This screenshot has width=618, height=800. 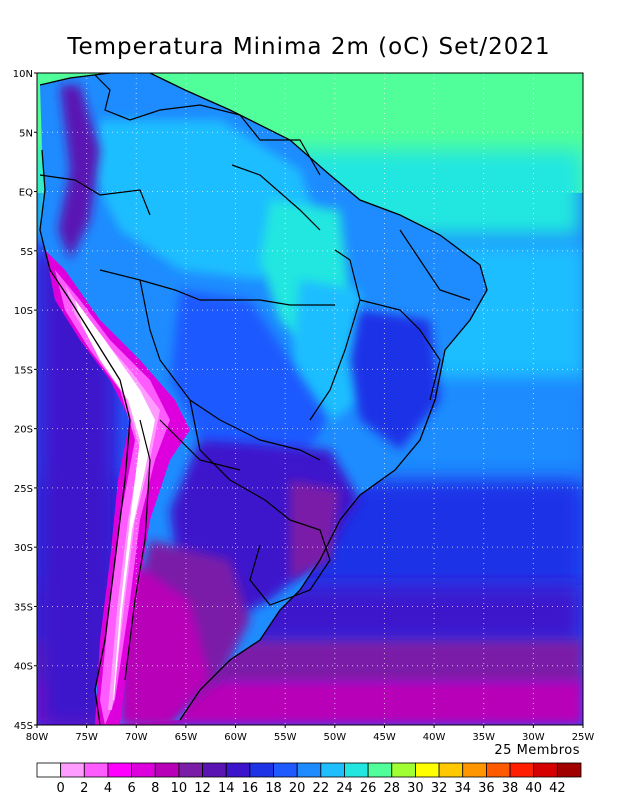 I want to click on colorbar-tick-label: 18, so click(x=273, y=788).